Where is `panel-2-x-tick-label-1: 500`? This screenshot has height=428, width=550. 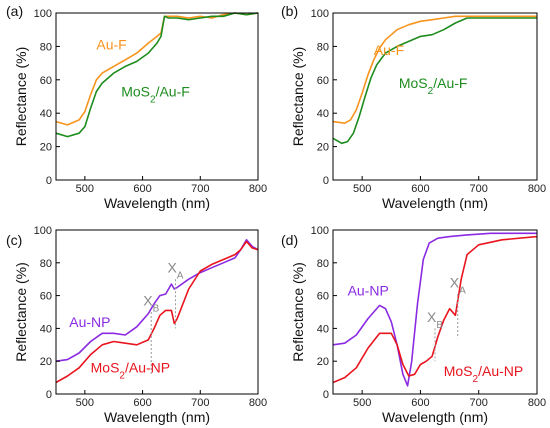 panel-2-x-tick-label-1: 500 is located at coordinates (362, 189).